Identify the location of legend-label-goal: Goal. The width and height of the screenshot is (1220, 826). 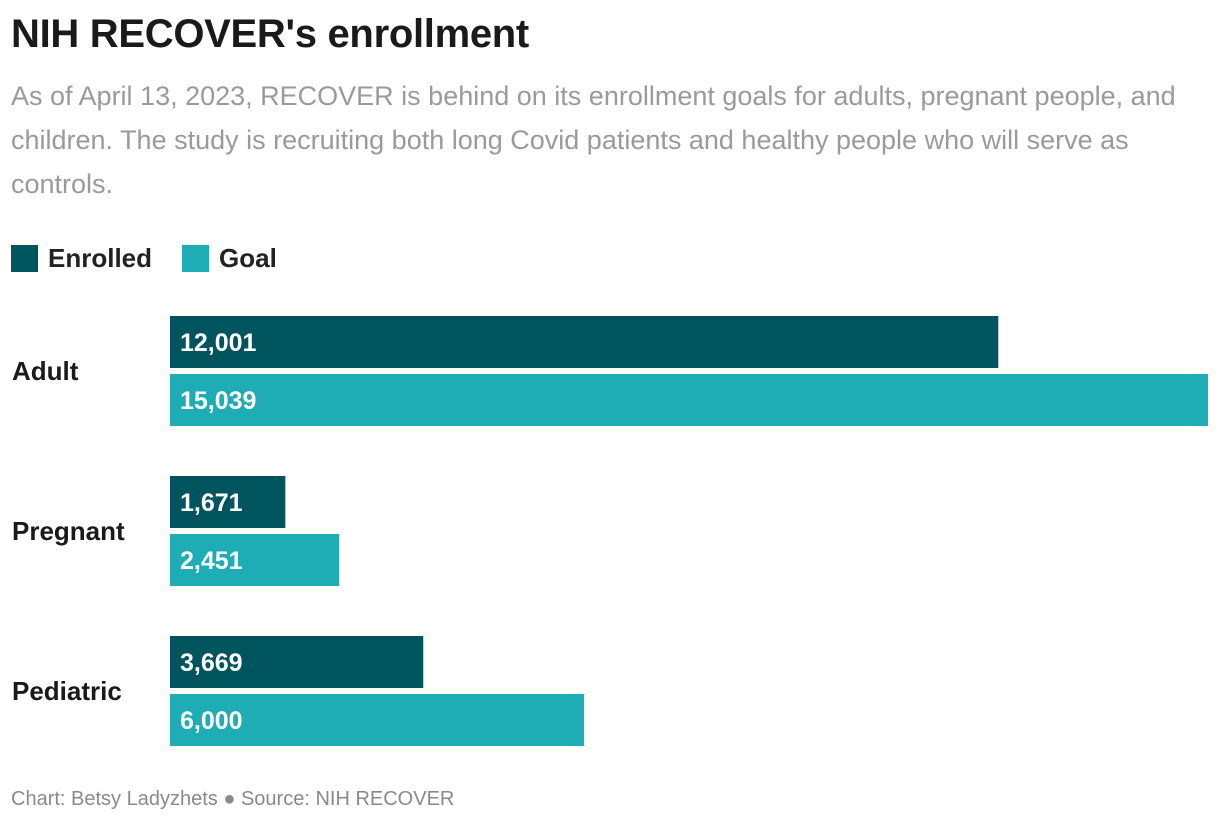
(248, 257).